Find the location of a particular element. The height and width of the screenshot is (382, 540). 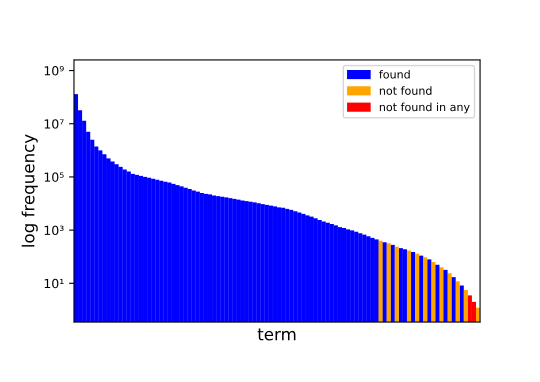

y-tick-label: 10⁵ is located at coordinates (54, 177).